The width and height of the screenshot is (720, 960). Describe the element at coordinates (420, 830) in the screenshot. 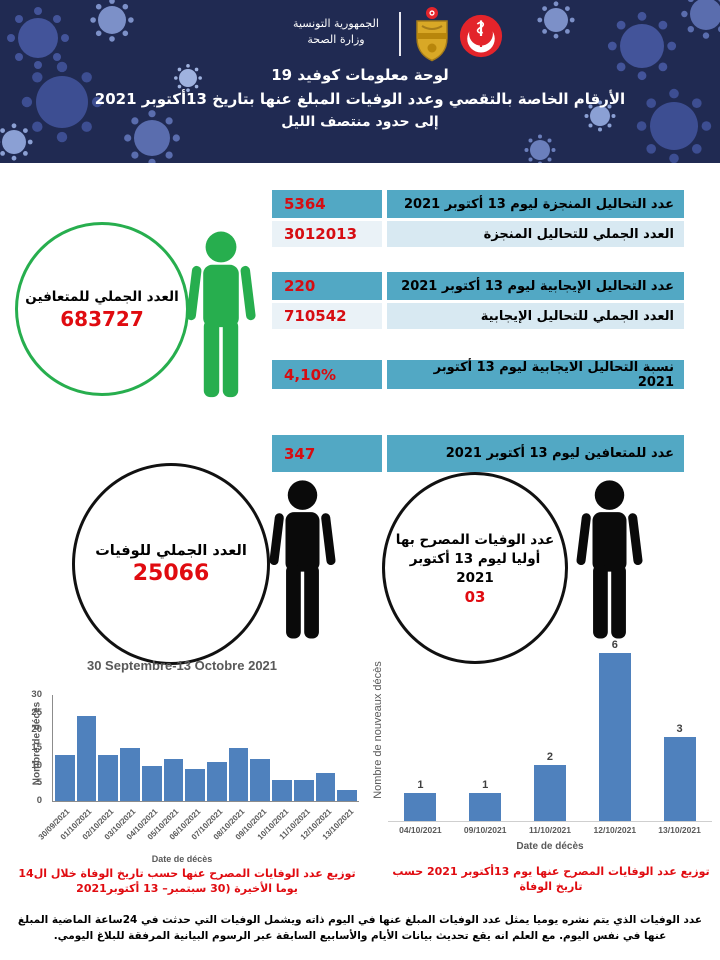

I see `right-chart-x-tick: 04/10/2021` at that location.